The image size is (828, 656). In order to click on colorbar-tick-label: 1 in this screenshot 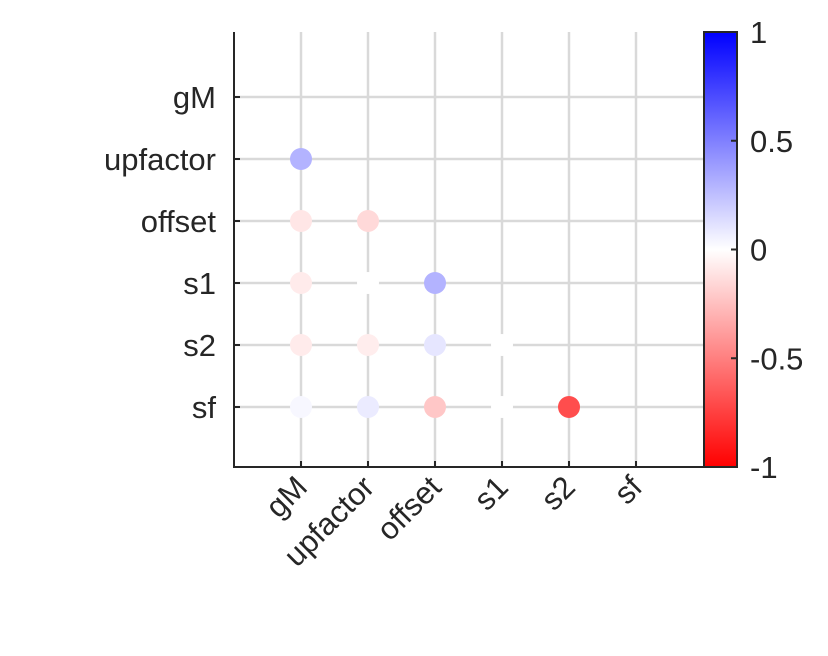, I will do `click(758, 32)`.